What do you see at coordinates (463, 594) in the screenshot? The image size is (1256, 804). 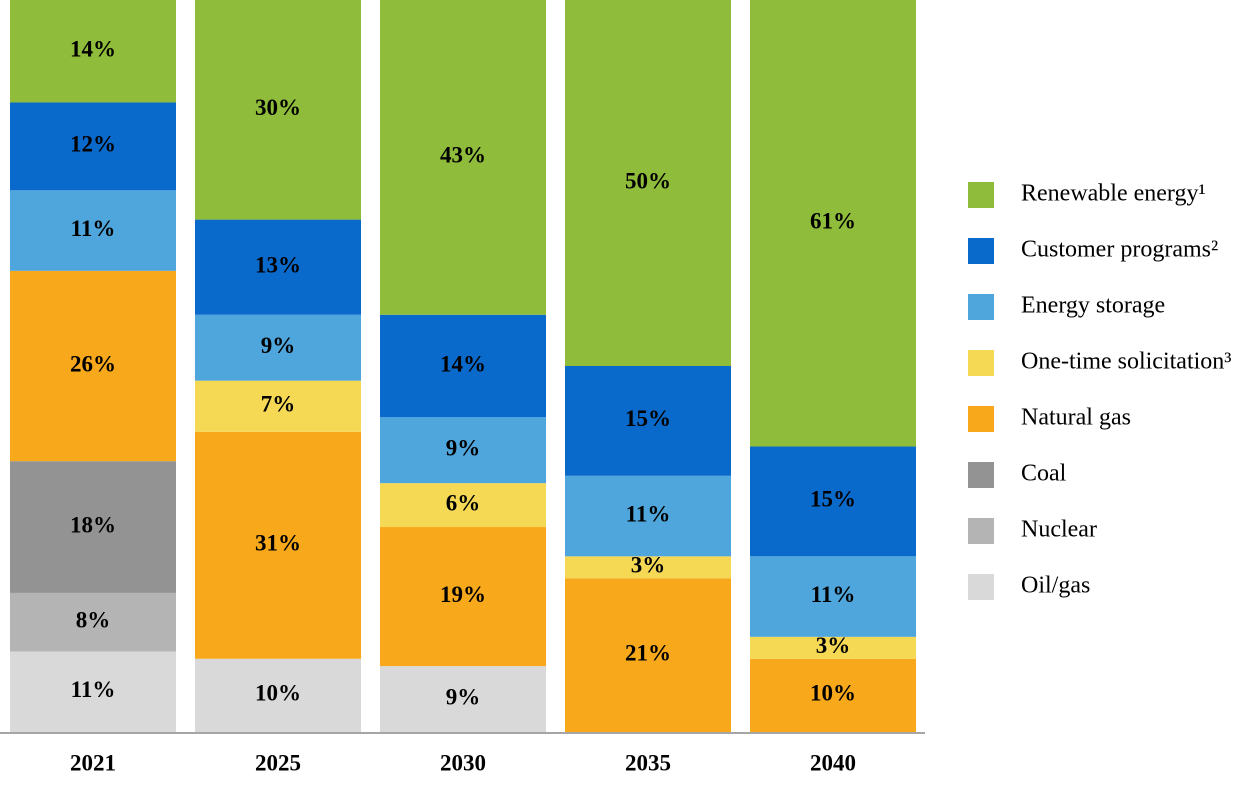 I see `data-label: 19%` at bounding box center [463, 594].